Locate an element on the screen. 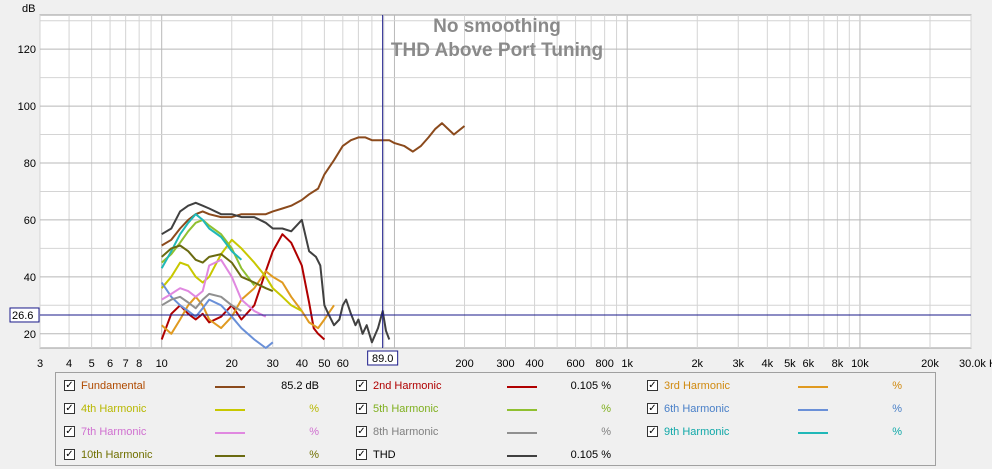 Image resolution: width=992 pixels, height=469 pixels. legend-label: 6th Harmonic is located at coordinates (697, 409).